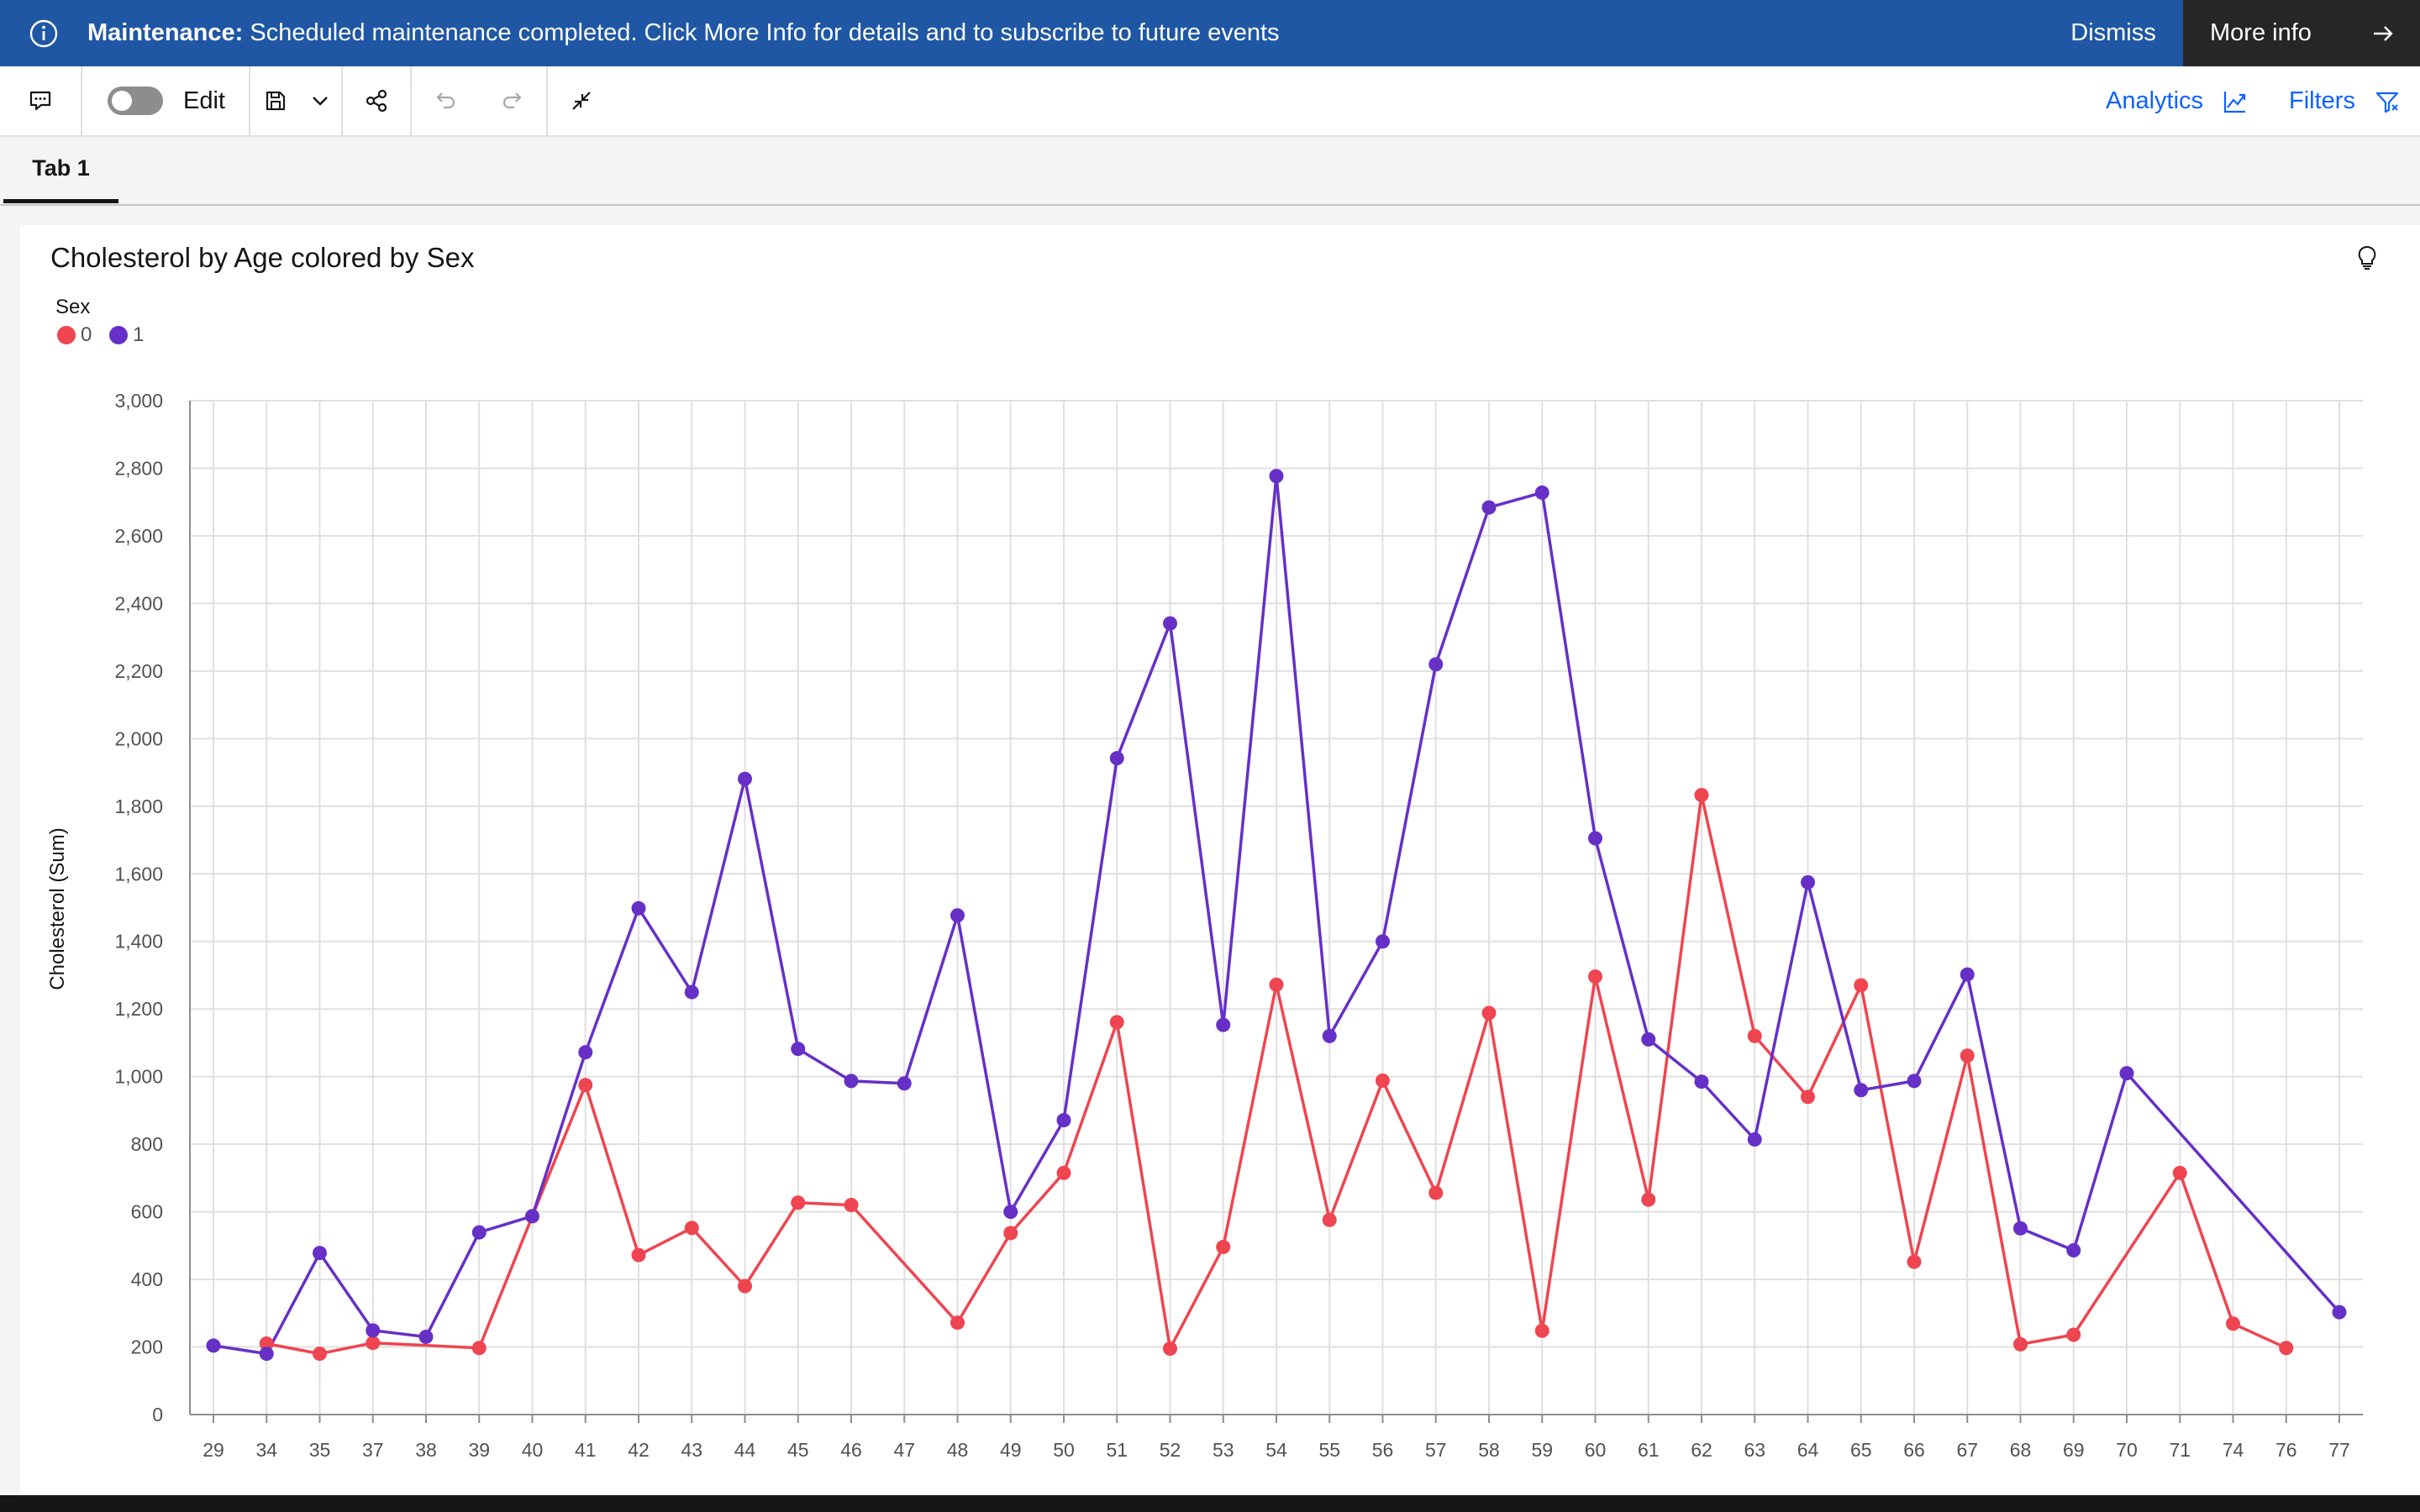 The image size is (2420, 1512). Describe the element at coordinates (2177, 100) in the screenshot. I see `analytics-button: Analytics` at that location.